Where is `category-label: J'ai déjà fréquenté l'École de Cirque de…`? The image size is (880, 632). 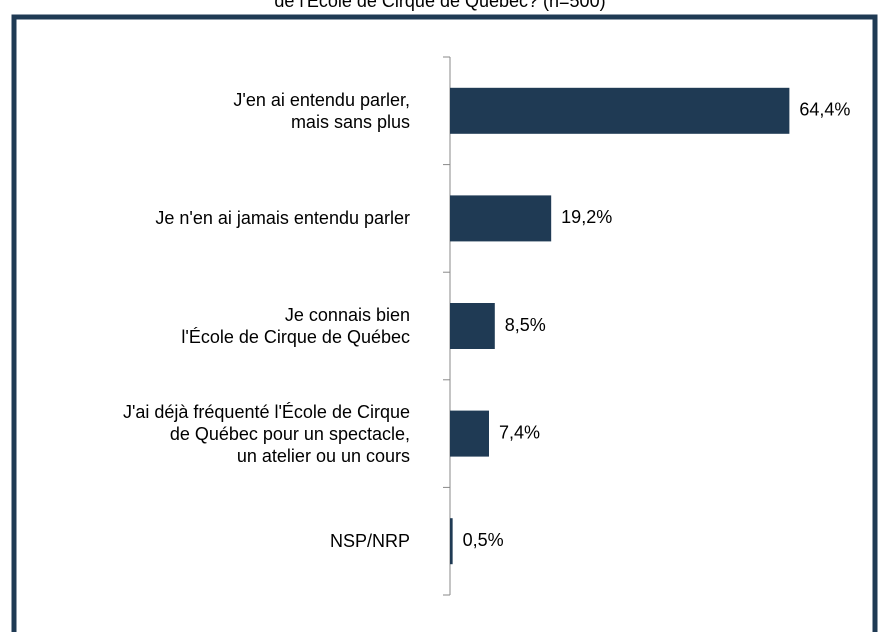
category-label: J'ai déjà fréquenté l'École de Cirque de… is located at coordinates (266, 433).